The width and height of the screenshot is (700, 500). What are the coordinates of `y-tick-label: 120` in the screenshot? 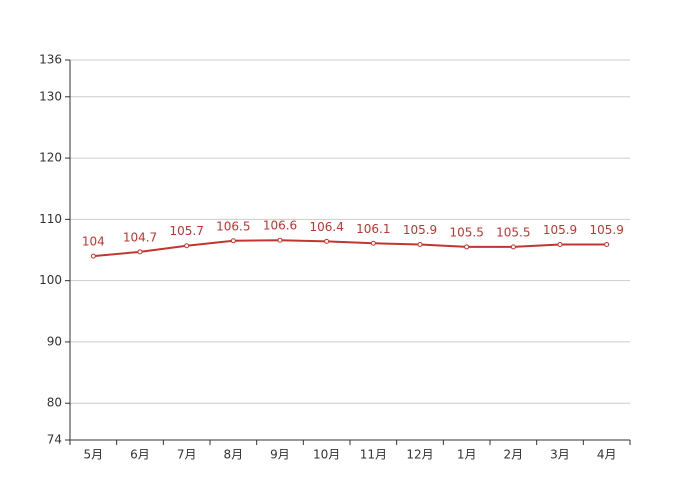 It's located at (50, 158).